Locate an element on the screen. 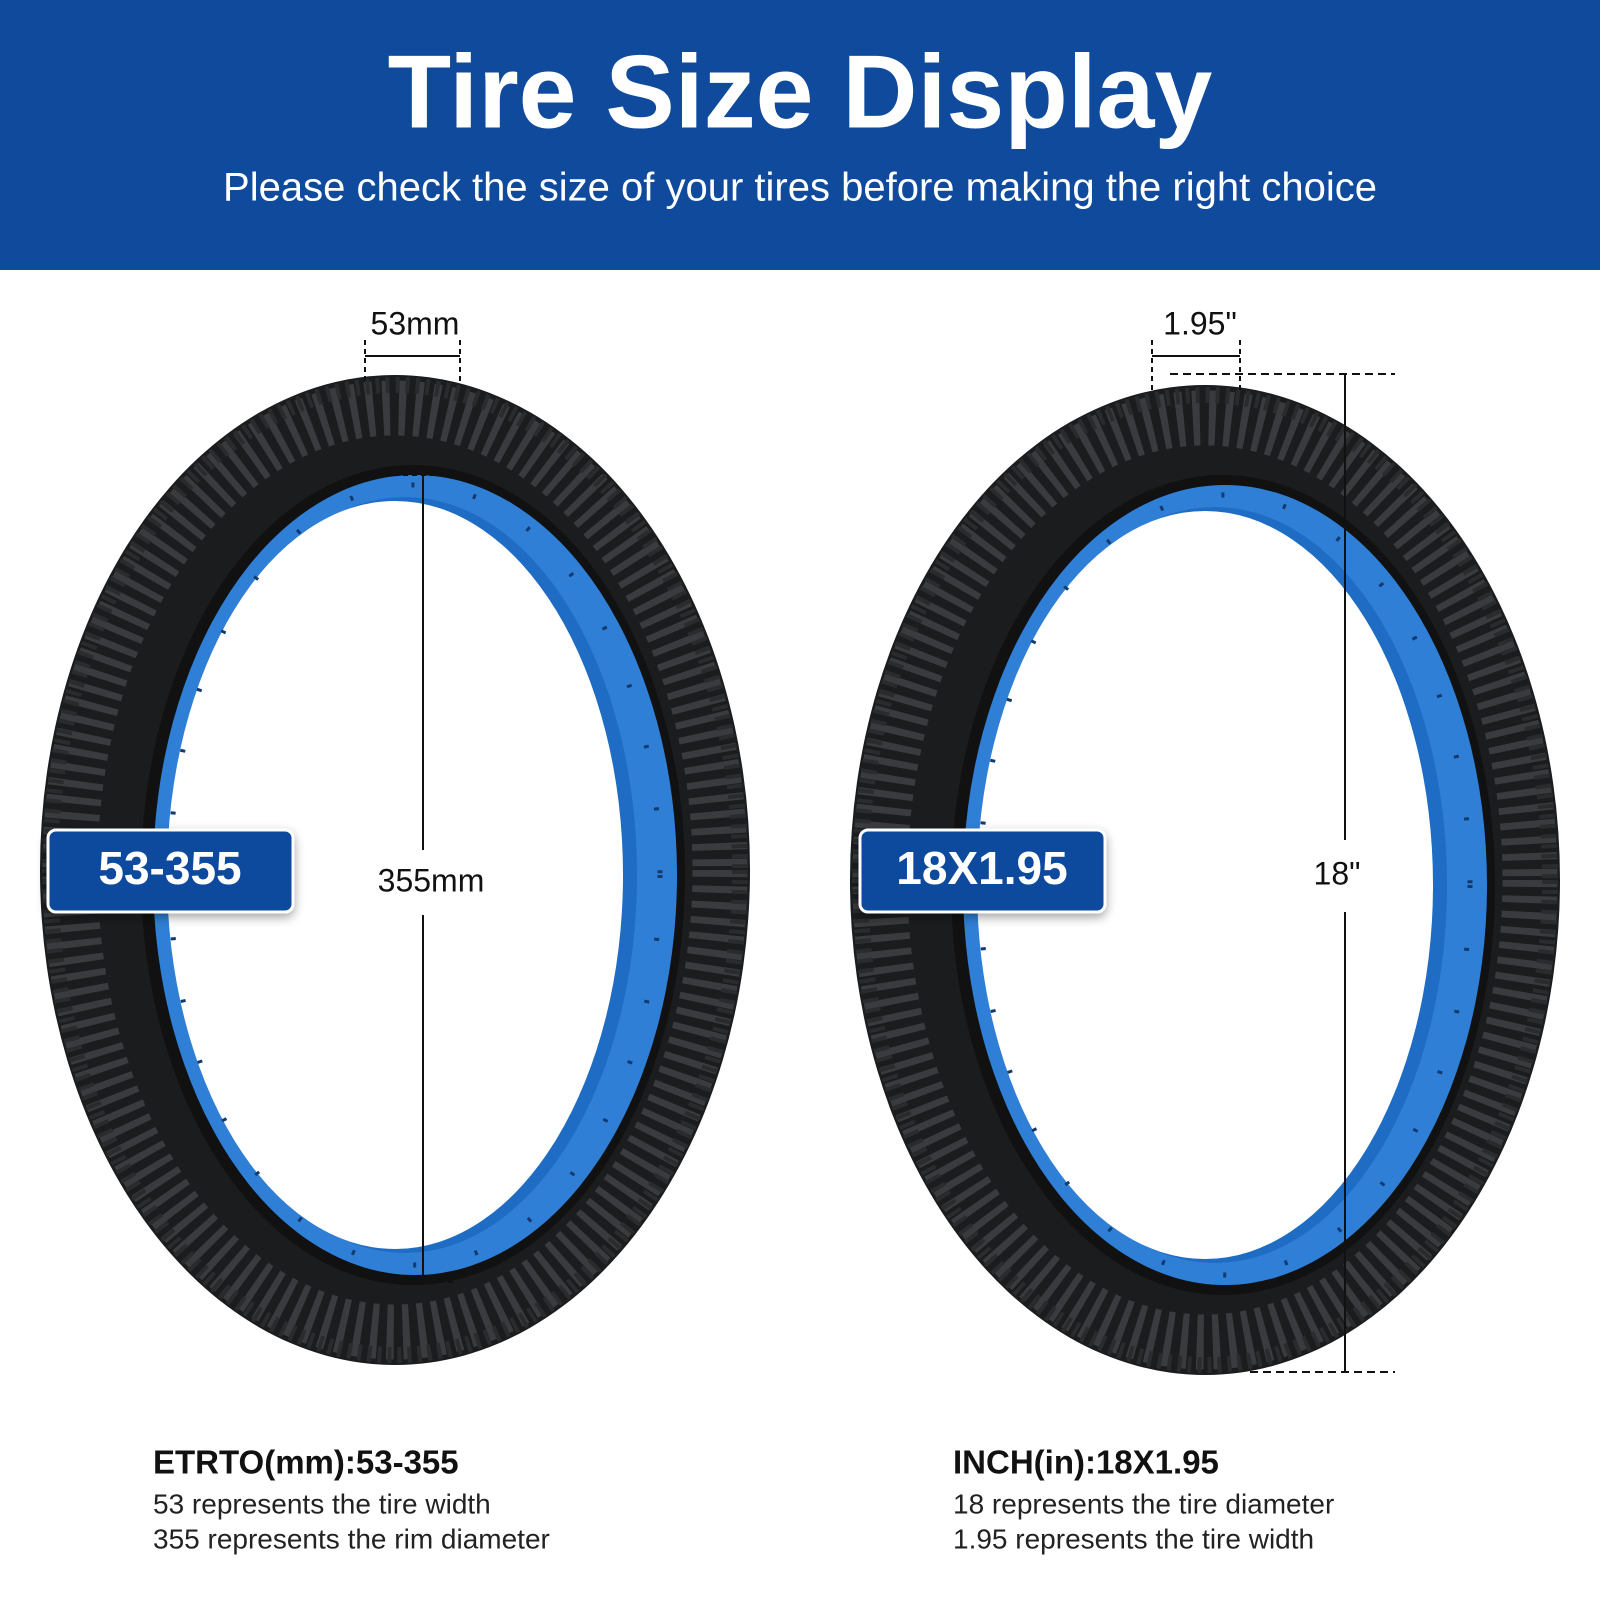 This screenshot has width=1600, height=1600. diameter-label: 18" is located at coordinates (1337, 873).